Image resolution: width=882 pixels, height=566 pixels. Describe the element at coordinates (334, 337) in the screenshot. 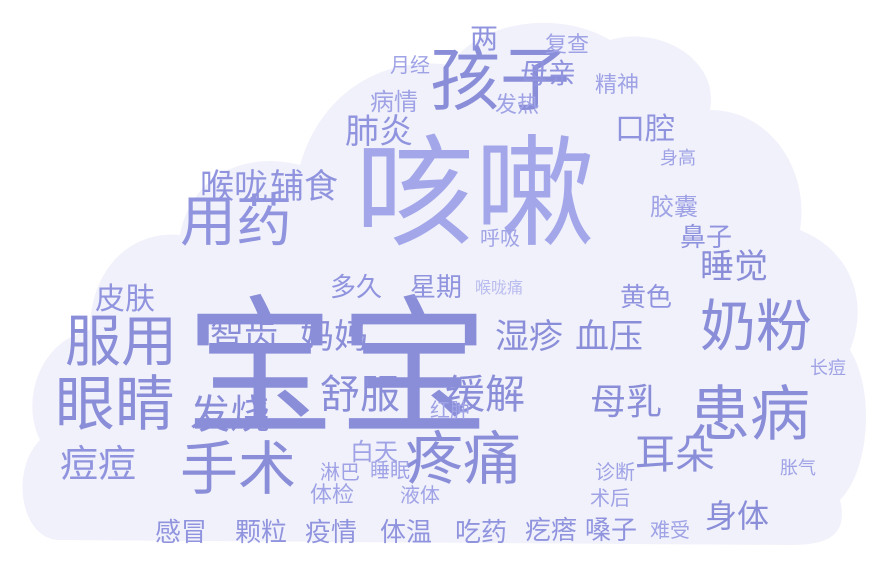

I see `word: 妈妈` at that location.